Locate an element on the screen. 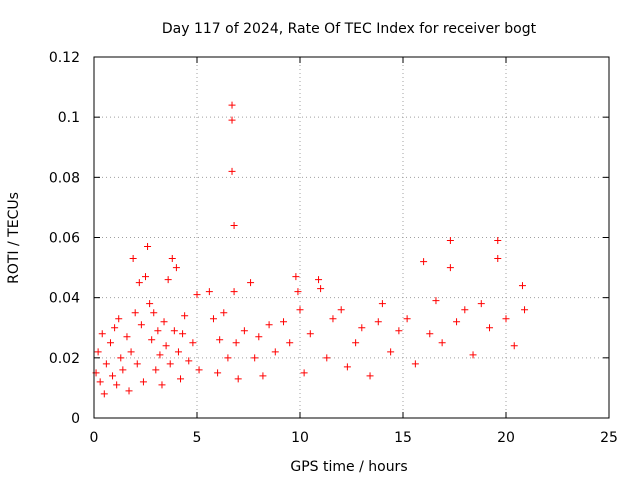 This screenshot has height=480, width=640. x-tick-label: 25 is located at coordinates (609, 438).